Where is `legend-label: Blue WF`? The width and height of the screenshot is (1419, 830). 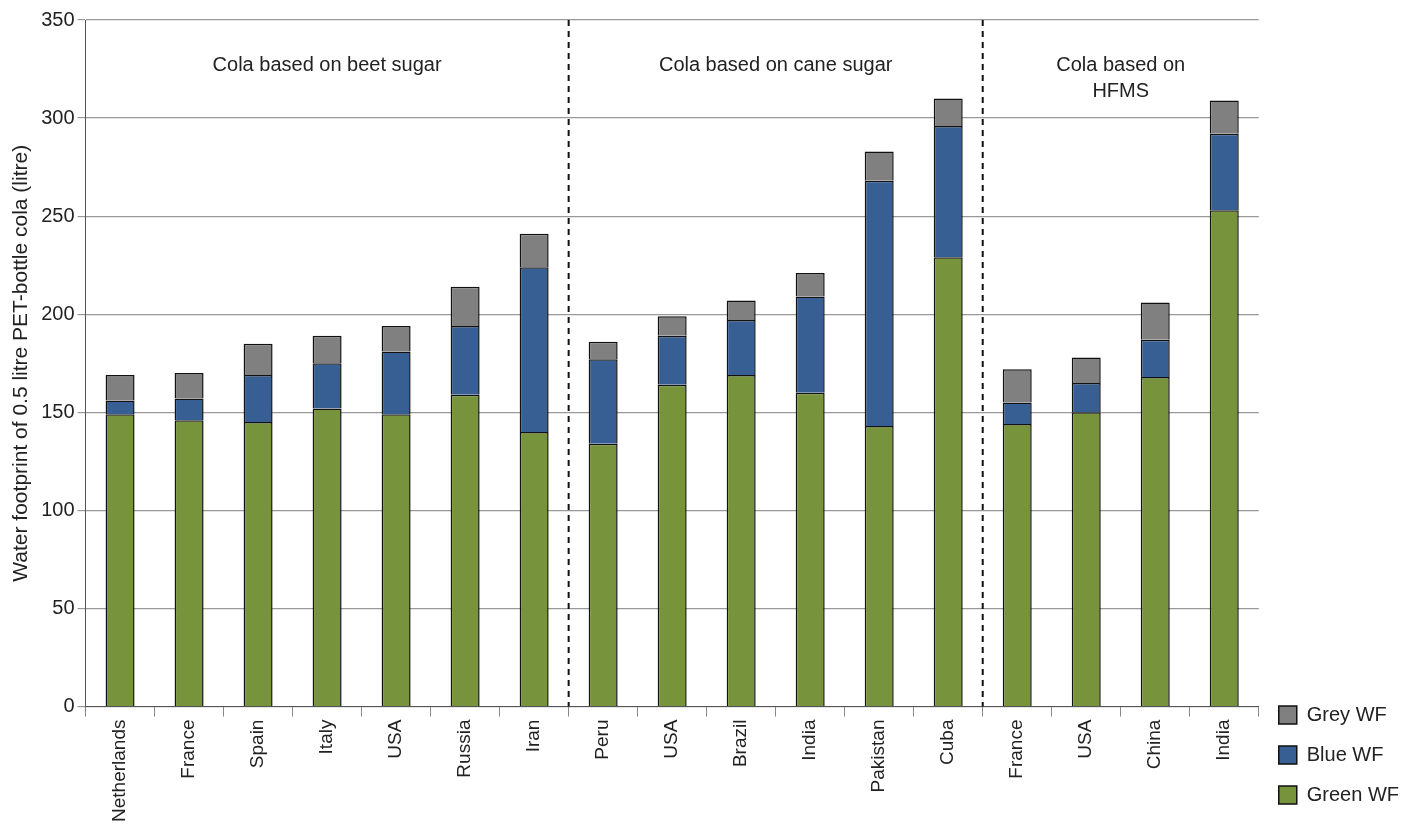
legend-label: Blue WF is located at coordinates (1345, 753).